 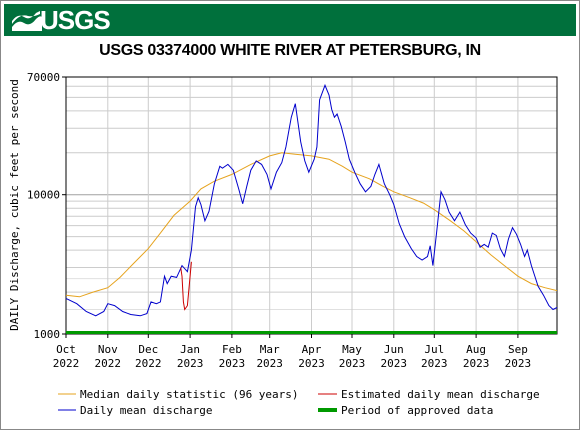 I want to click on x-tick-label-month: Dec, so click(x=148, y=349).